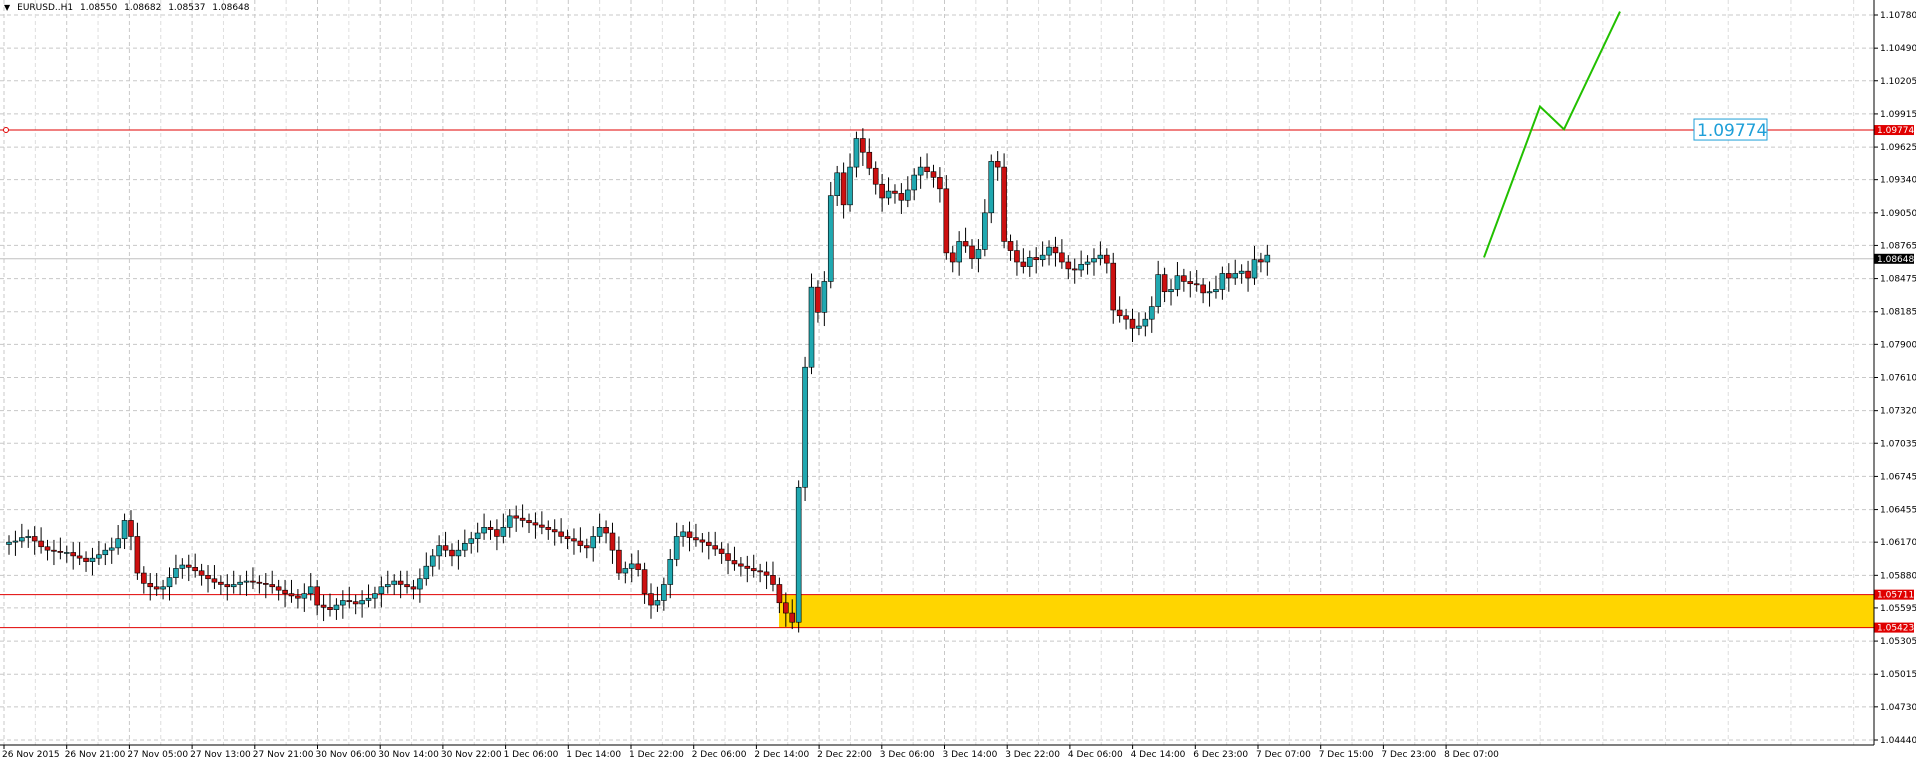  I want to click on y-tick-label: 1.08475, so click(1898, 280).